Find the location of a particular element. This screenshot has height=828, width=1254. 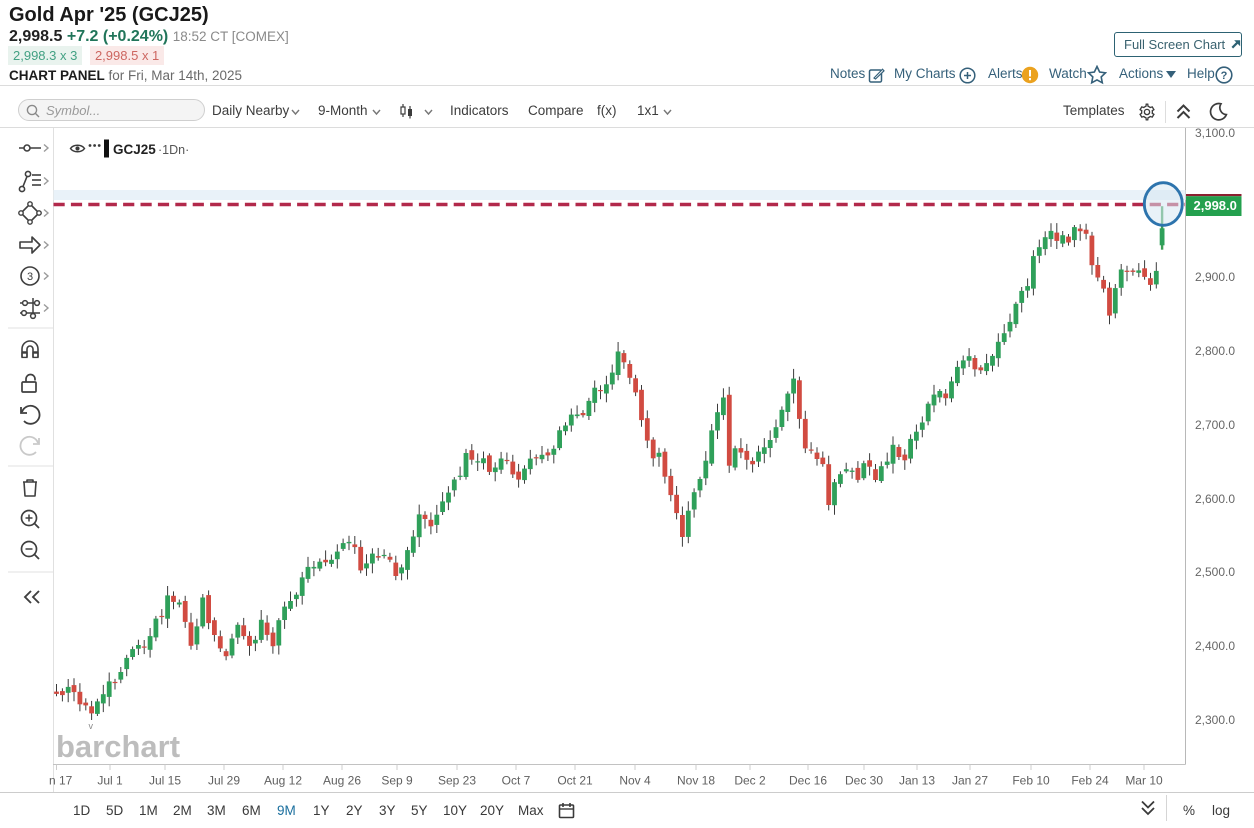

svg-text: 2,500.0 is located at coordinates (1215, 572).